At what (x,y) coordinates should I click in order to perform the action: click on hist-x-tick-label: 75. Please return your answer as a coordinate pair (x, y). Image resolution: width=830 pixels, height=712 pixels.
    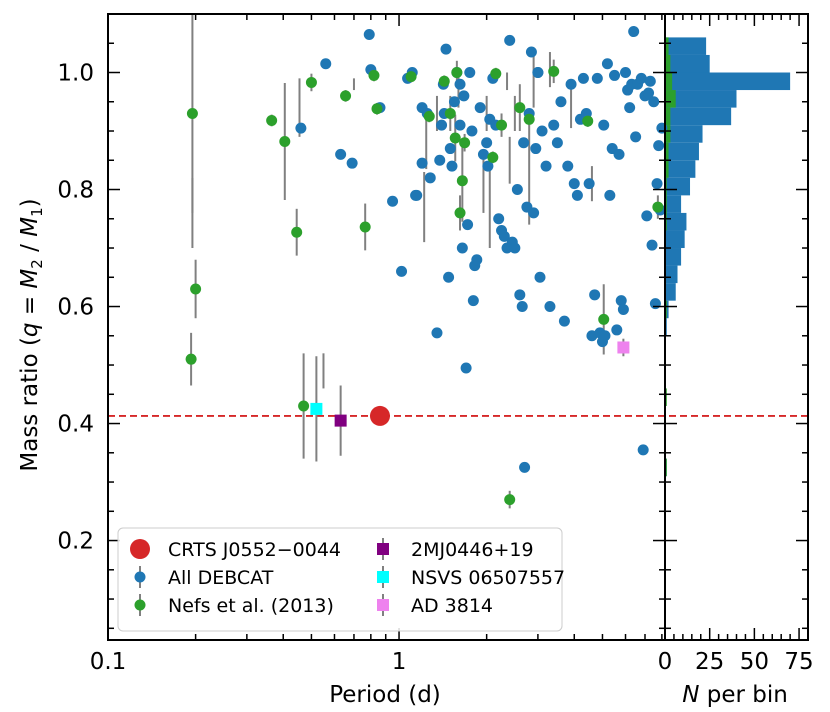
    Looking at the image, I should click on (798, 662).